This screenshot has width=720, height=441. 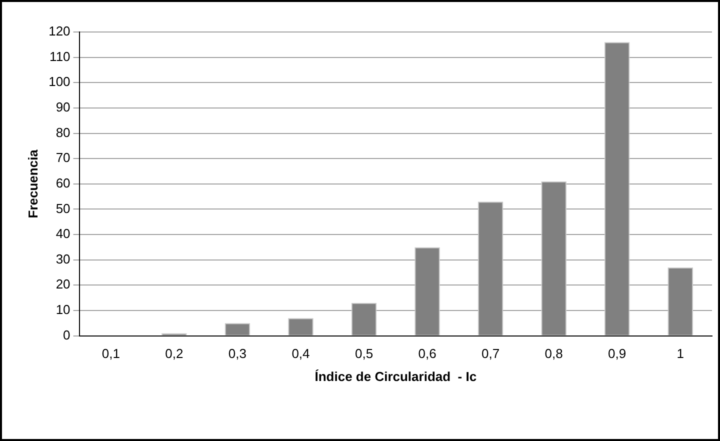 I want to click on x-tick-label: 0,8, so click(x=553, y=354).